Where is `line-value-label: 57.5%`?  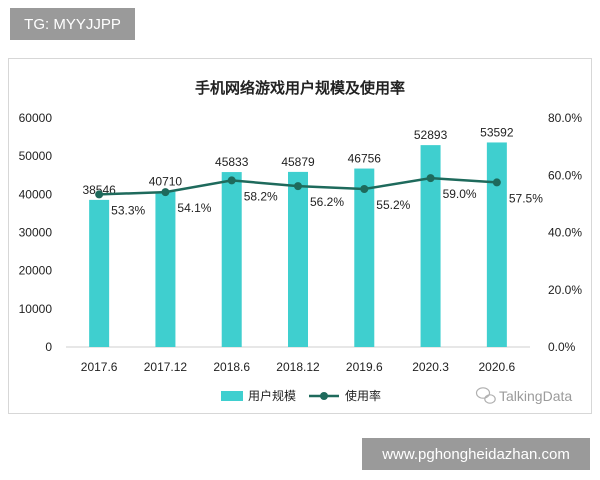
line-value-label: 57.5% is located at coordinates (526, 198).